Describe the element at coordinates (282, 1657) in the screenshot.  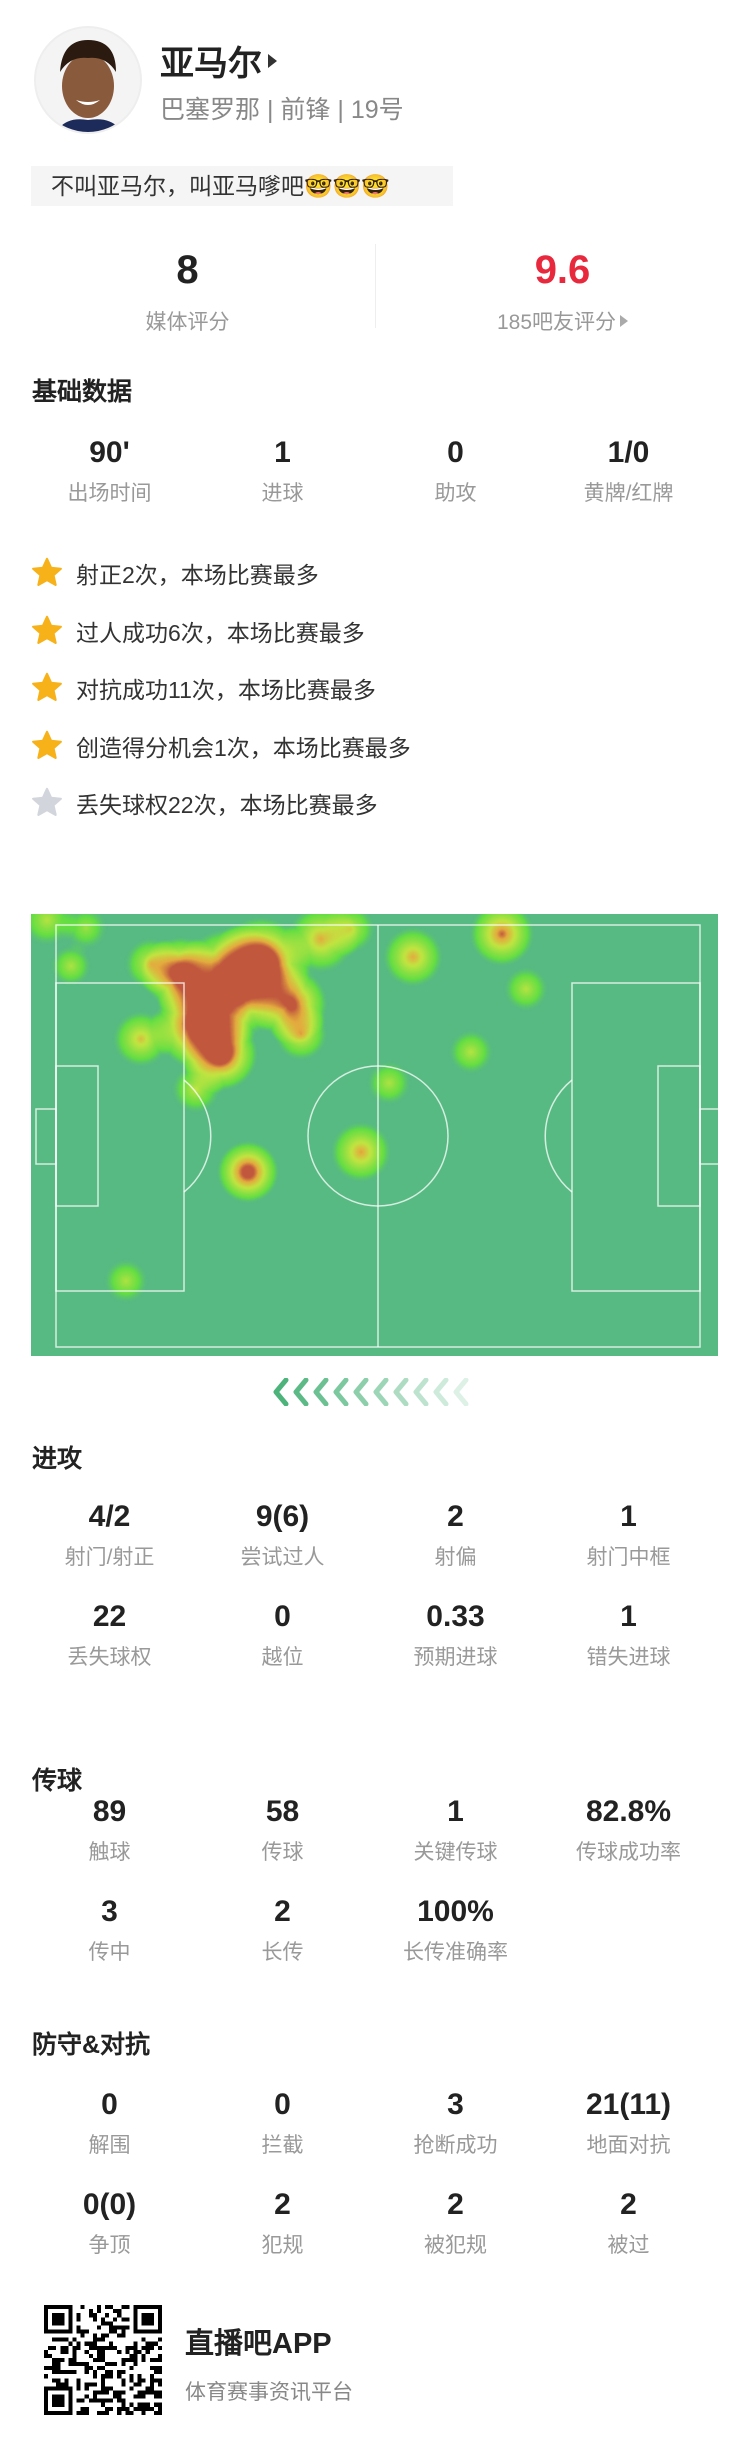
I see `stat-label: 越位` at that location.